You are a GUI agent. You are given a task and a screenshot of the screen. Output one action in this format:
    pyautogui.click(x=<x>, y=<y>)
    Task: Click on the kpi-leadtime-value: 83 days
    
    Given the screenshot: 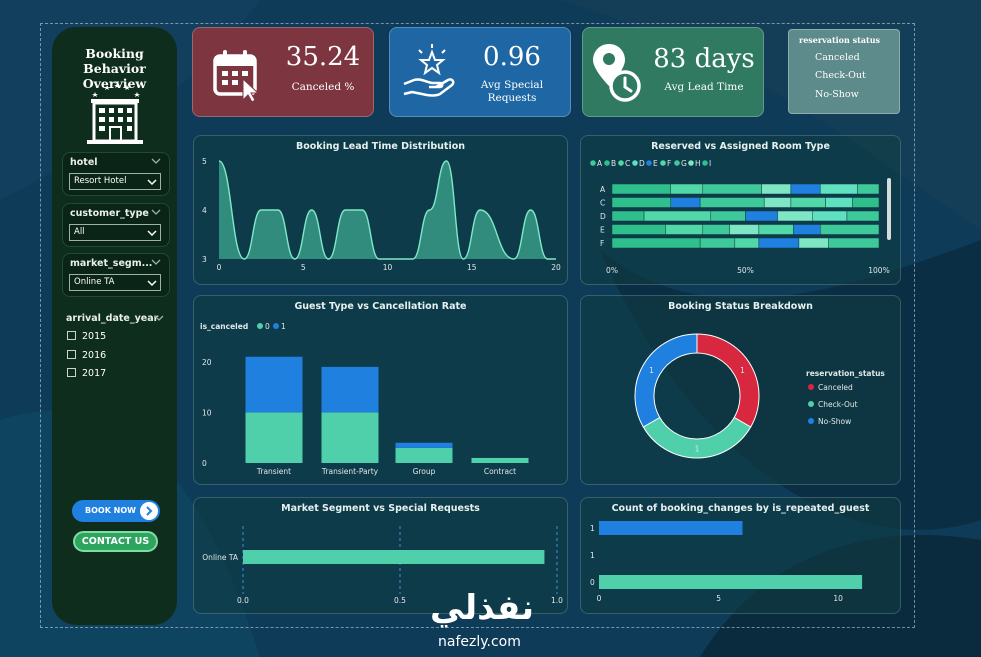 What is the action you would take?
    pyautogui.click(x=704, y=59)
    